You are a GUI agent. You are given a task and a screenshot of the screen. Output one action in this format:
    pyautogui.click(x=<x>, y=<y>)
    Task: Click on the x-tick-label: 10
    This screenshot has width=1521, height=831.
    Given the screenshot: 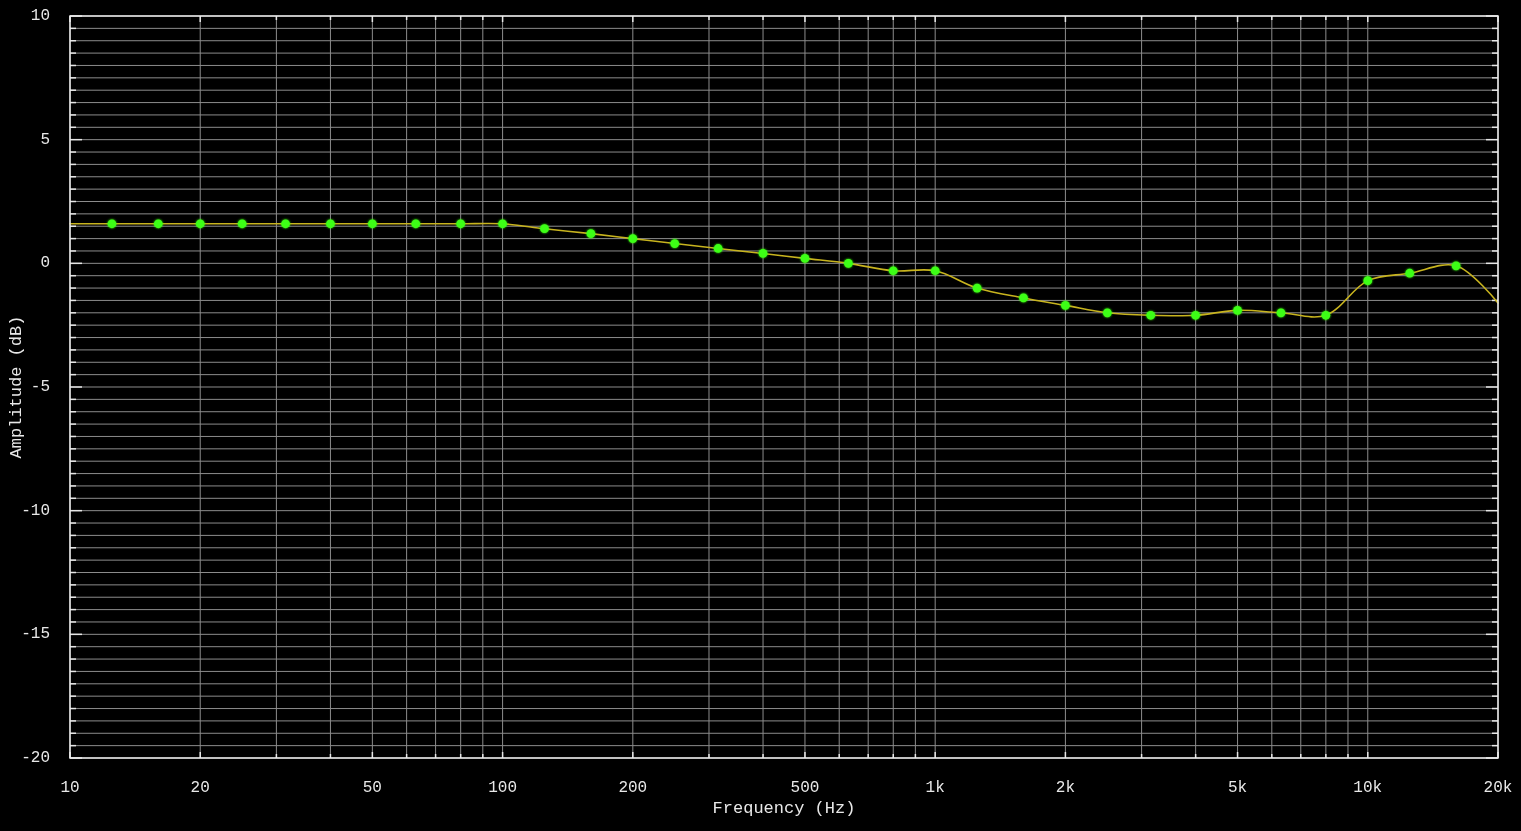 What is the action you would take?
    pyautogui.click(x=70, y=788)
    